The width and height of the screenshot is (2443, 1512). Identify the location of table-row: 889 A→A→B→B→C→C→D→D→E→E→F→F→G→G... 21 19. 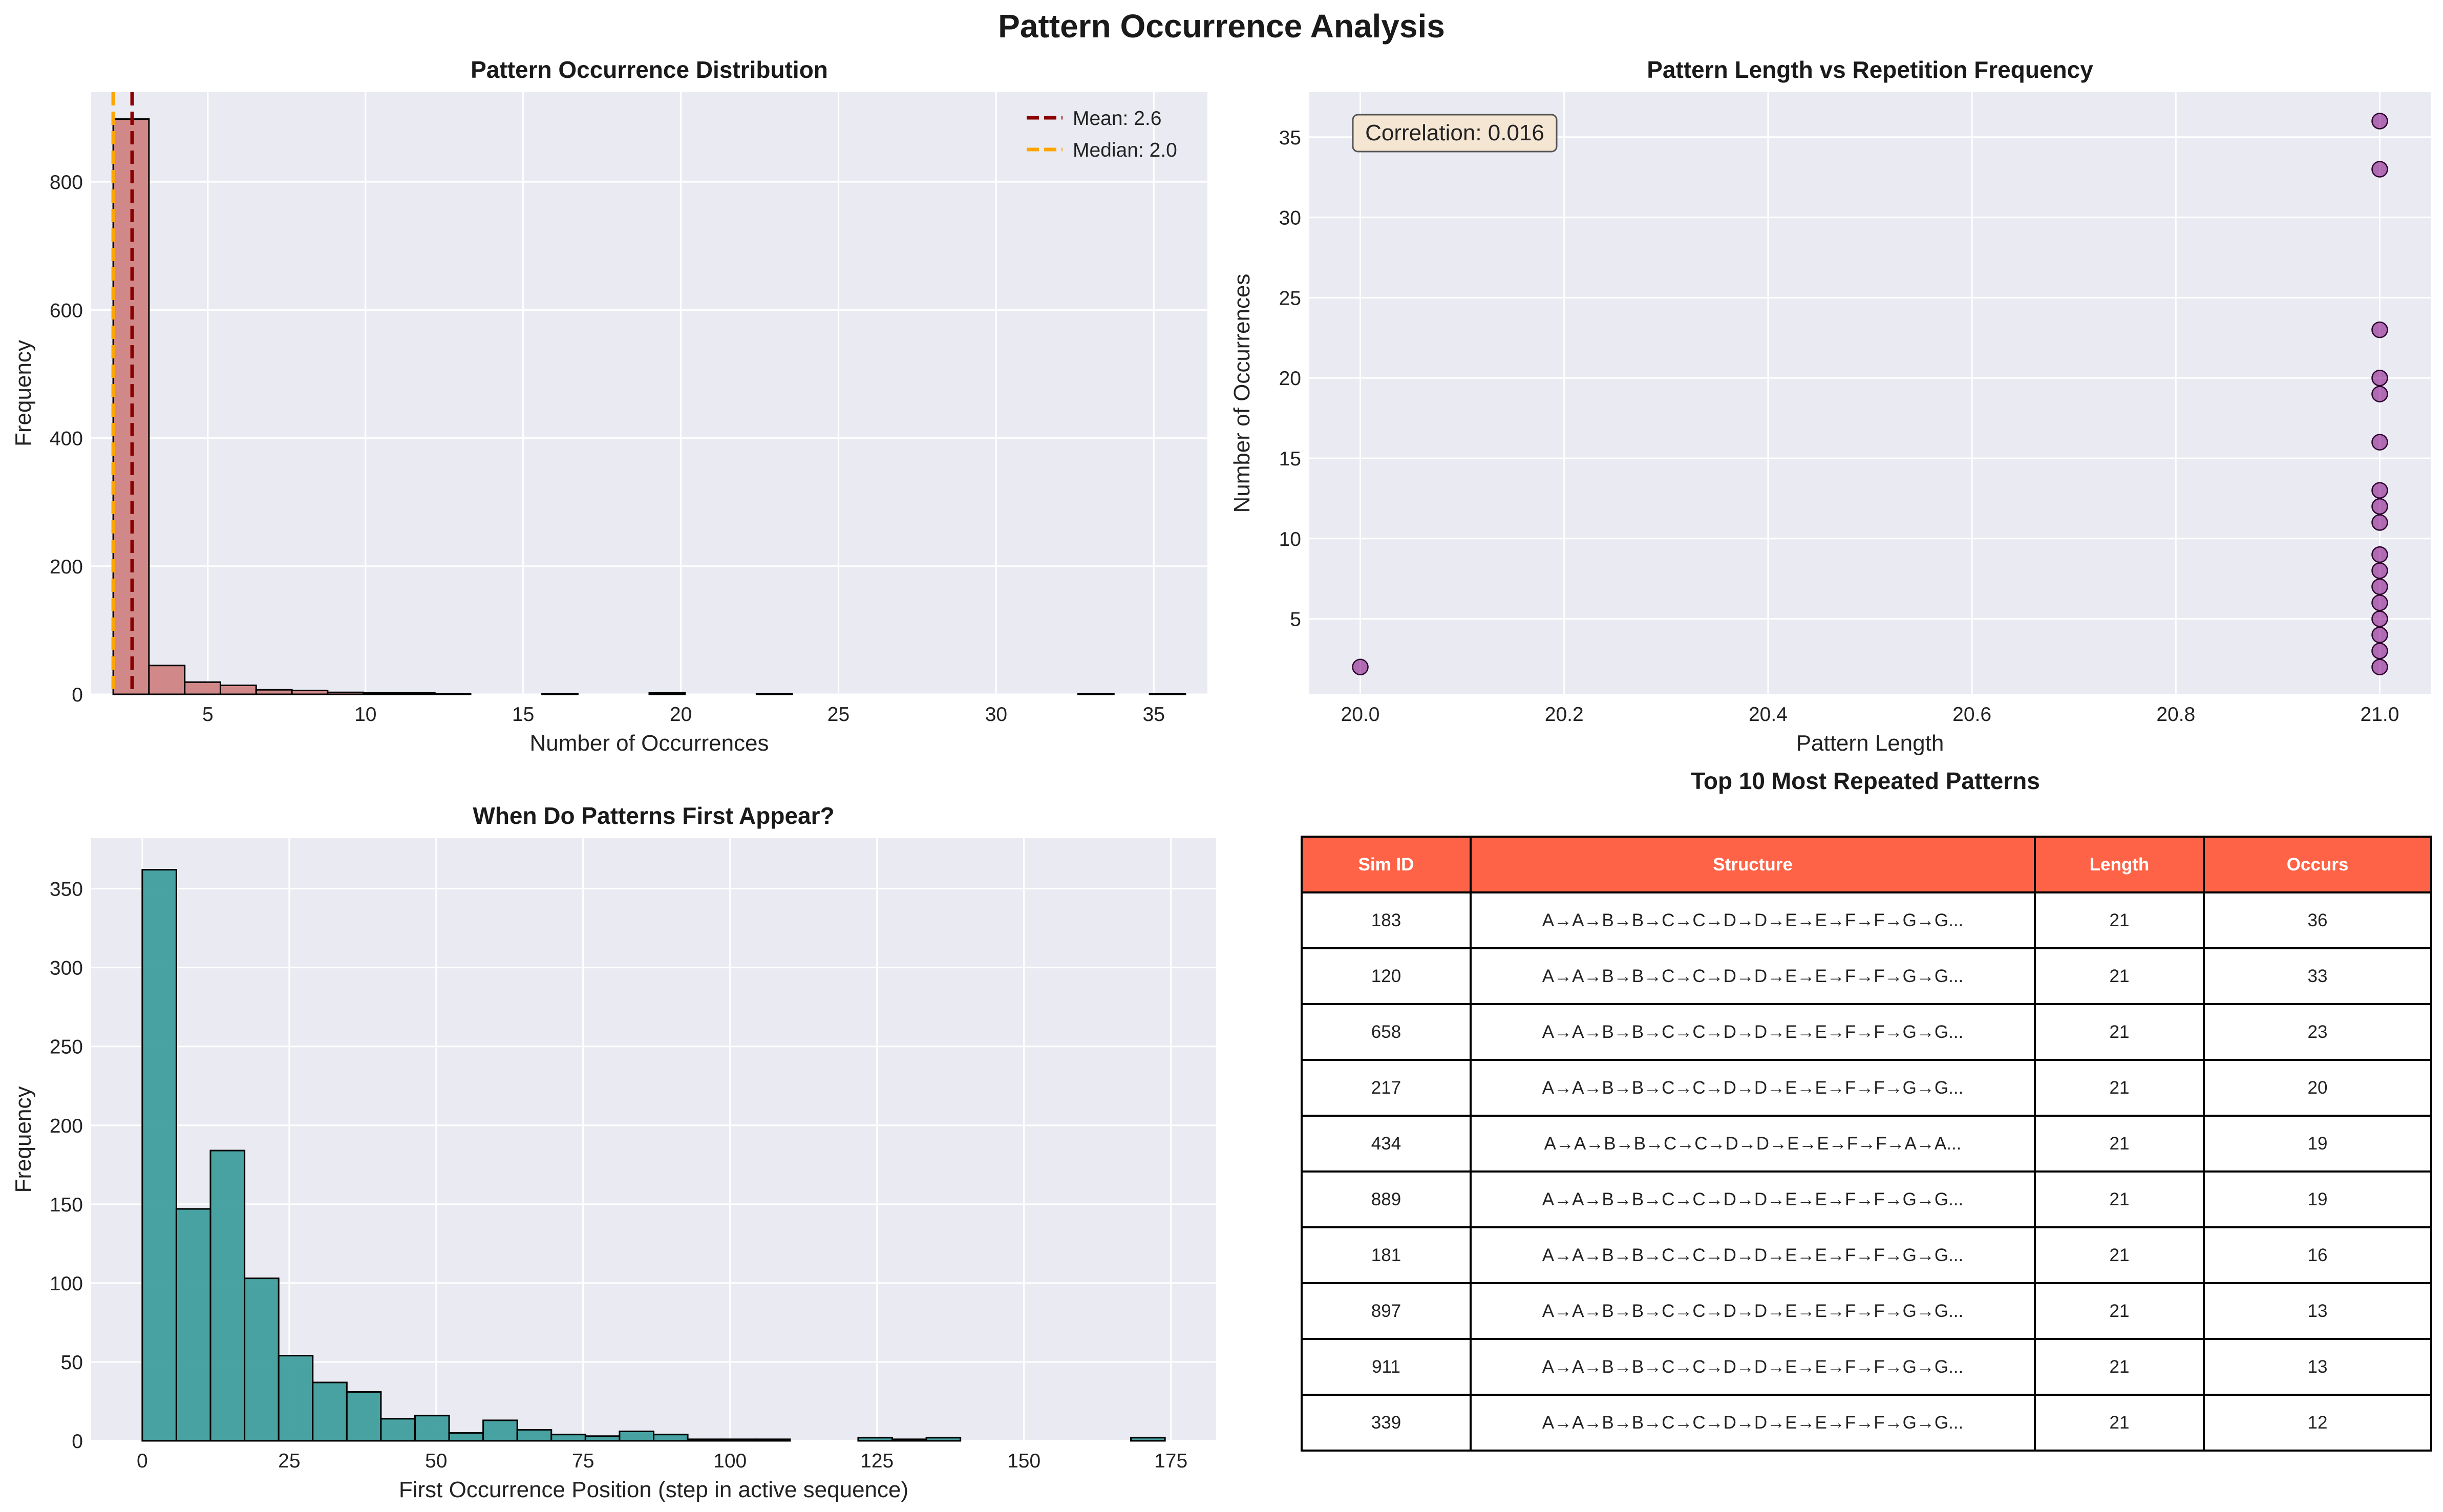
(1867, 1199).